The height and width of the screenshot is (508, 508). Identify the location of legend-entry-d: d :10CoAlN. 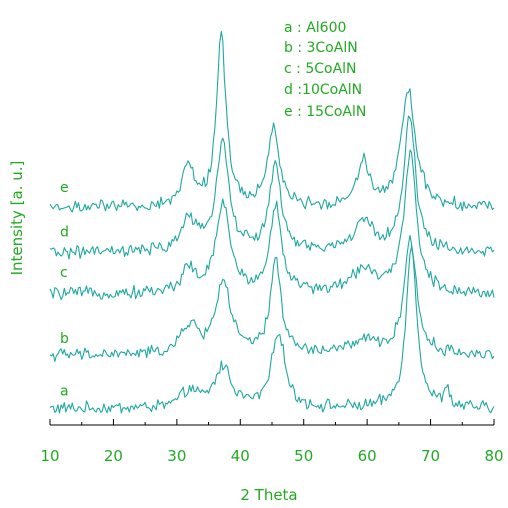
(323, 90).